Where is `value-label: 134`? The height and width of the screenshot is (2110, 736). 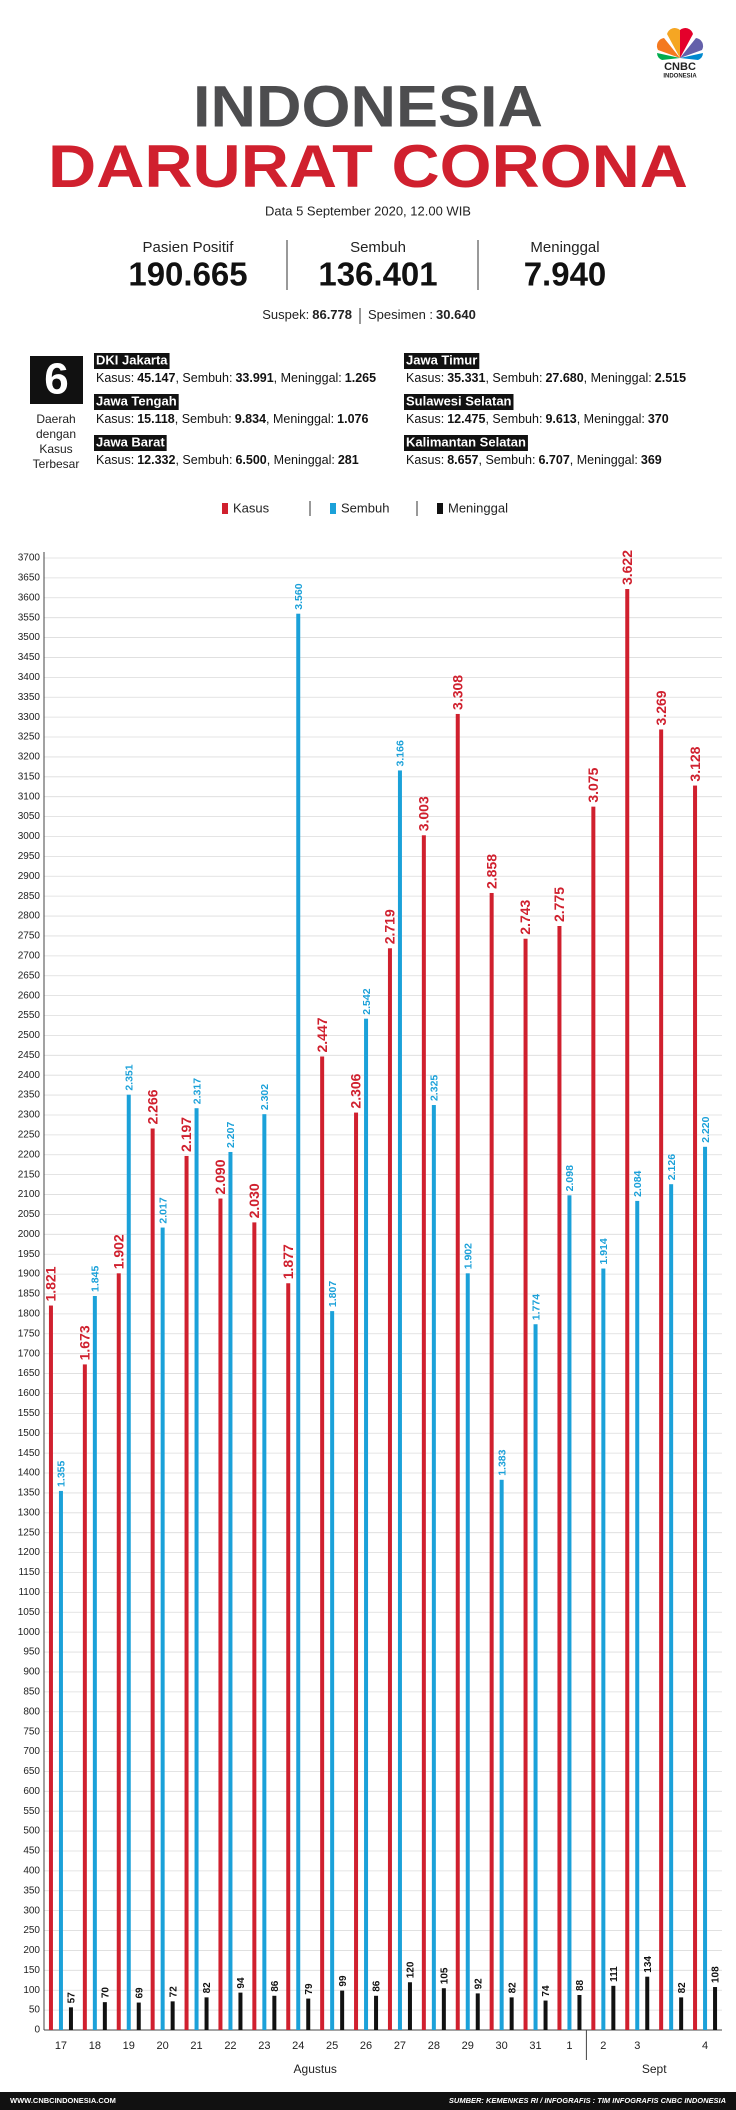
value-label: 134 is located at coordinates (648, 1964).